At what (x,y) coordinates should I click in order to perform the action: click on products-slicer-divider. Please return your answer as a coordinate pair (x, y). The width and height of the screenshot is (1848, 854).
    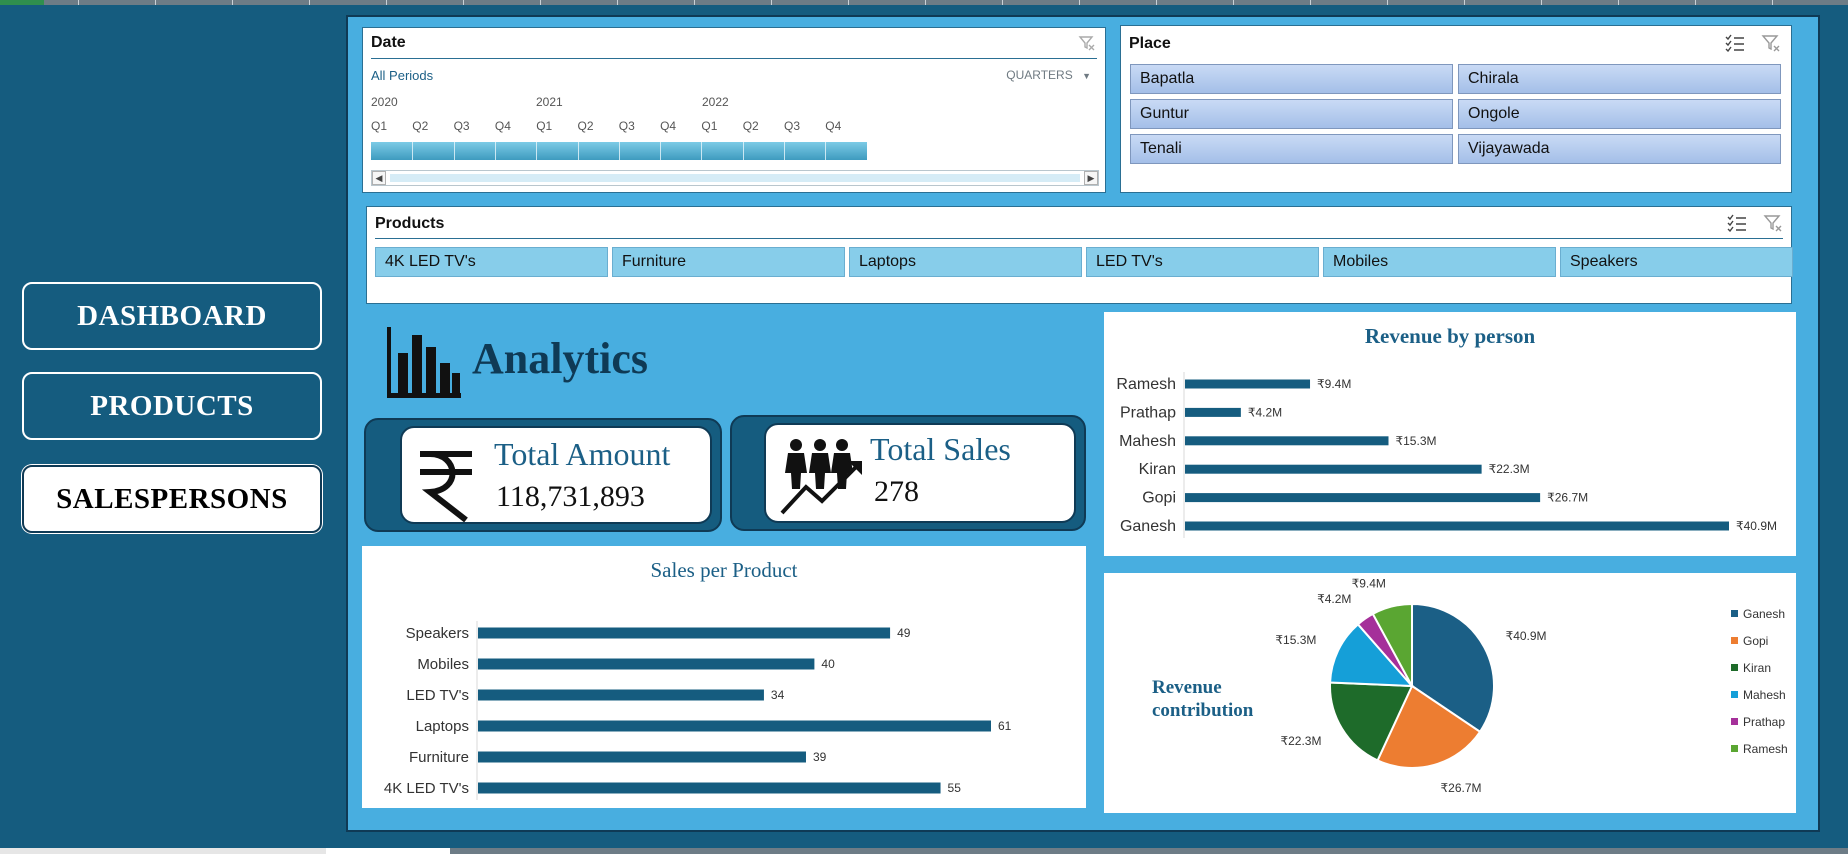
    Looking at the image, I should click on (1079, 238).